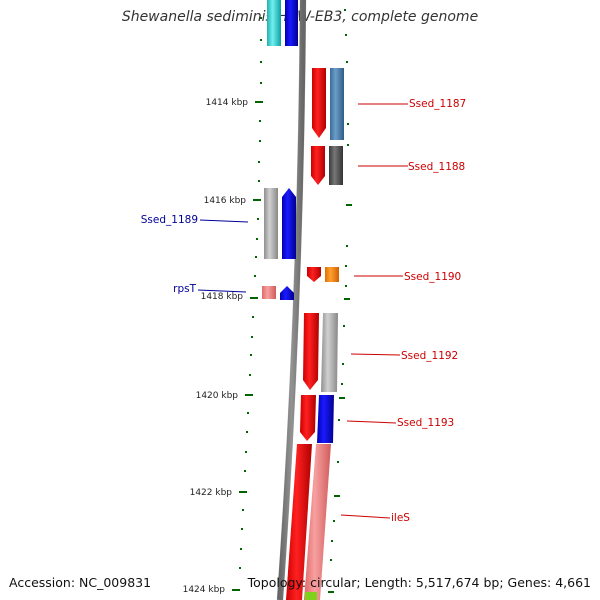  What do you see at coordinates (340, 301) in the screenshot?
I see `outer-dotted-ring` at bounding box center [340, 301].